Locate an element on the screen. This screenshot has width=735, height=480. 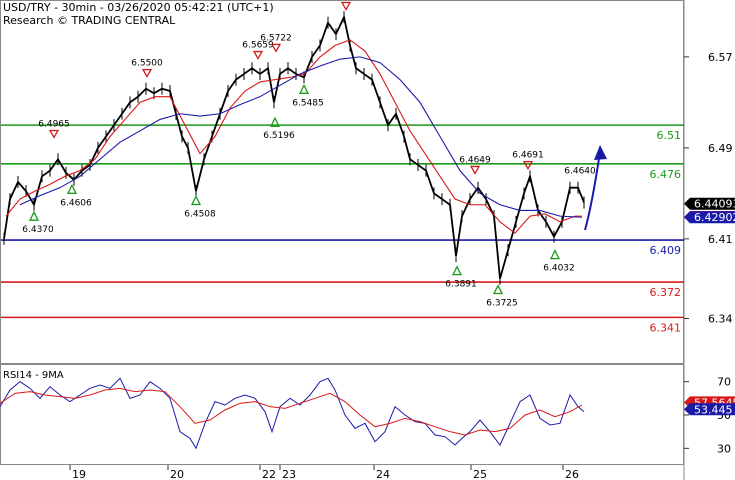
swing-high-label: 6.6090 is located at coordinates (346, 1).